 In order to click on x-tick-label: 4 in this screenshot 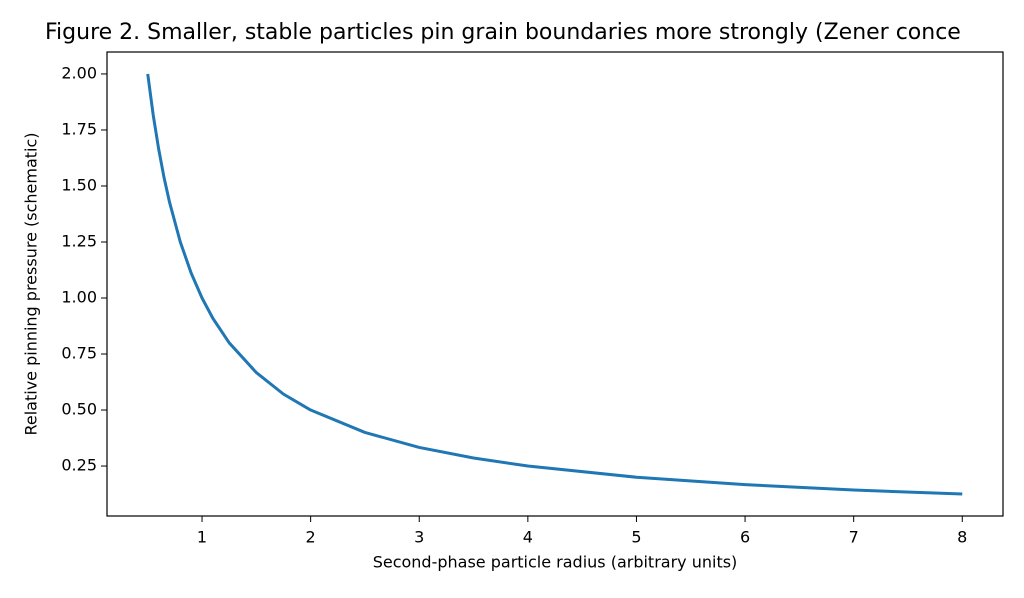, I will do `click(528, 537)`.